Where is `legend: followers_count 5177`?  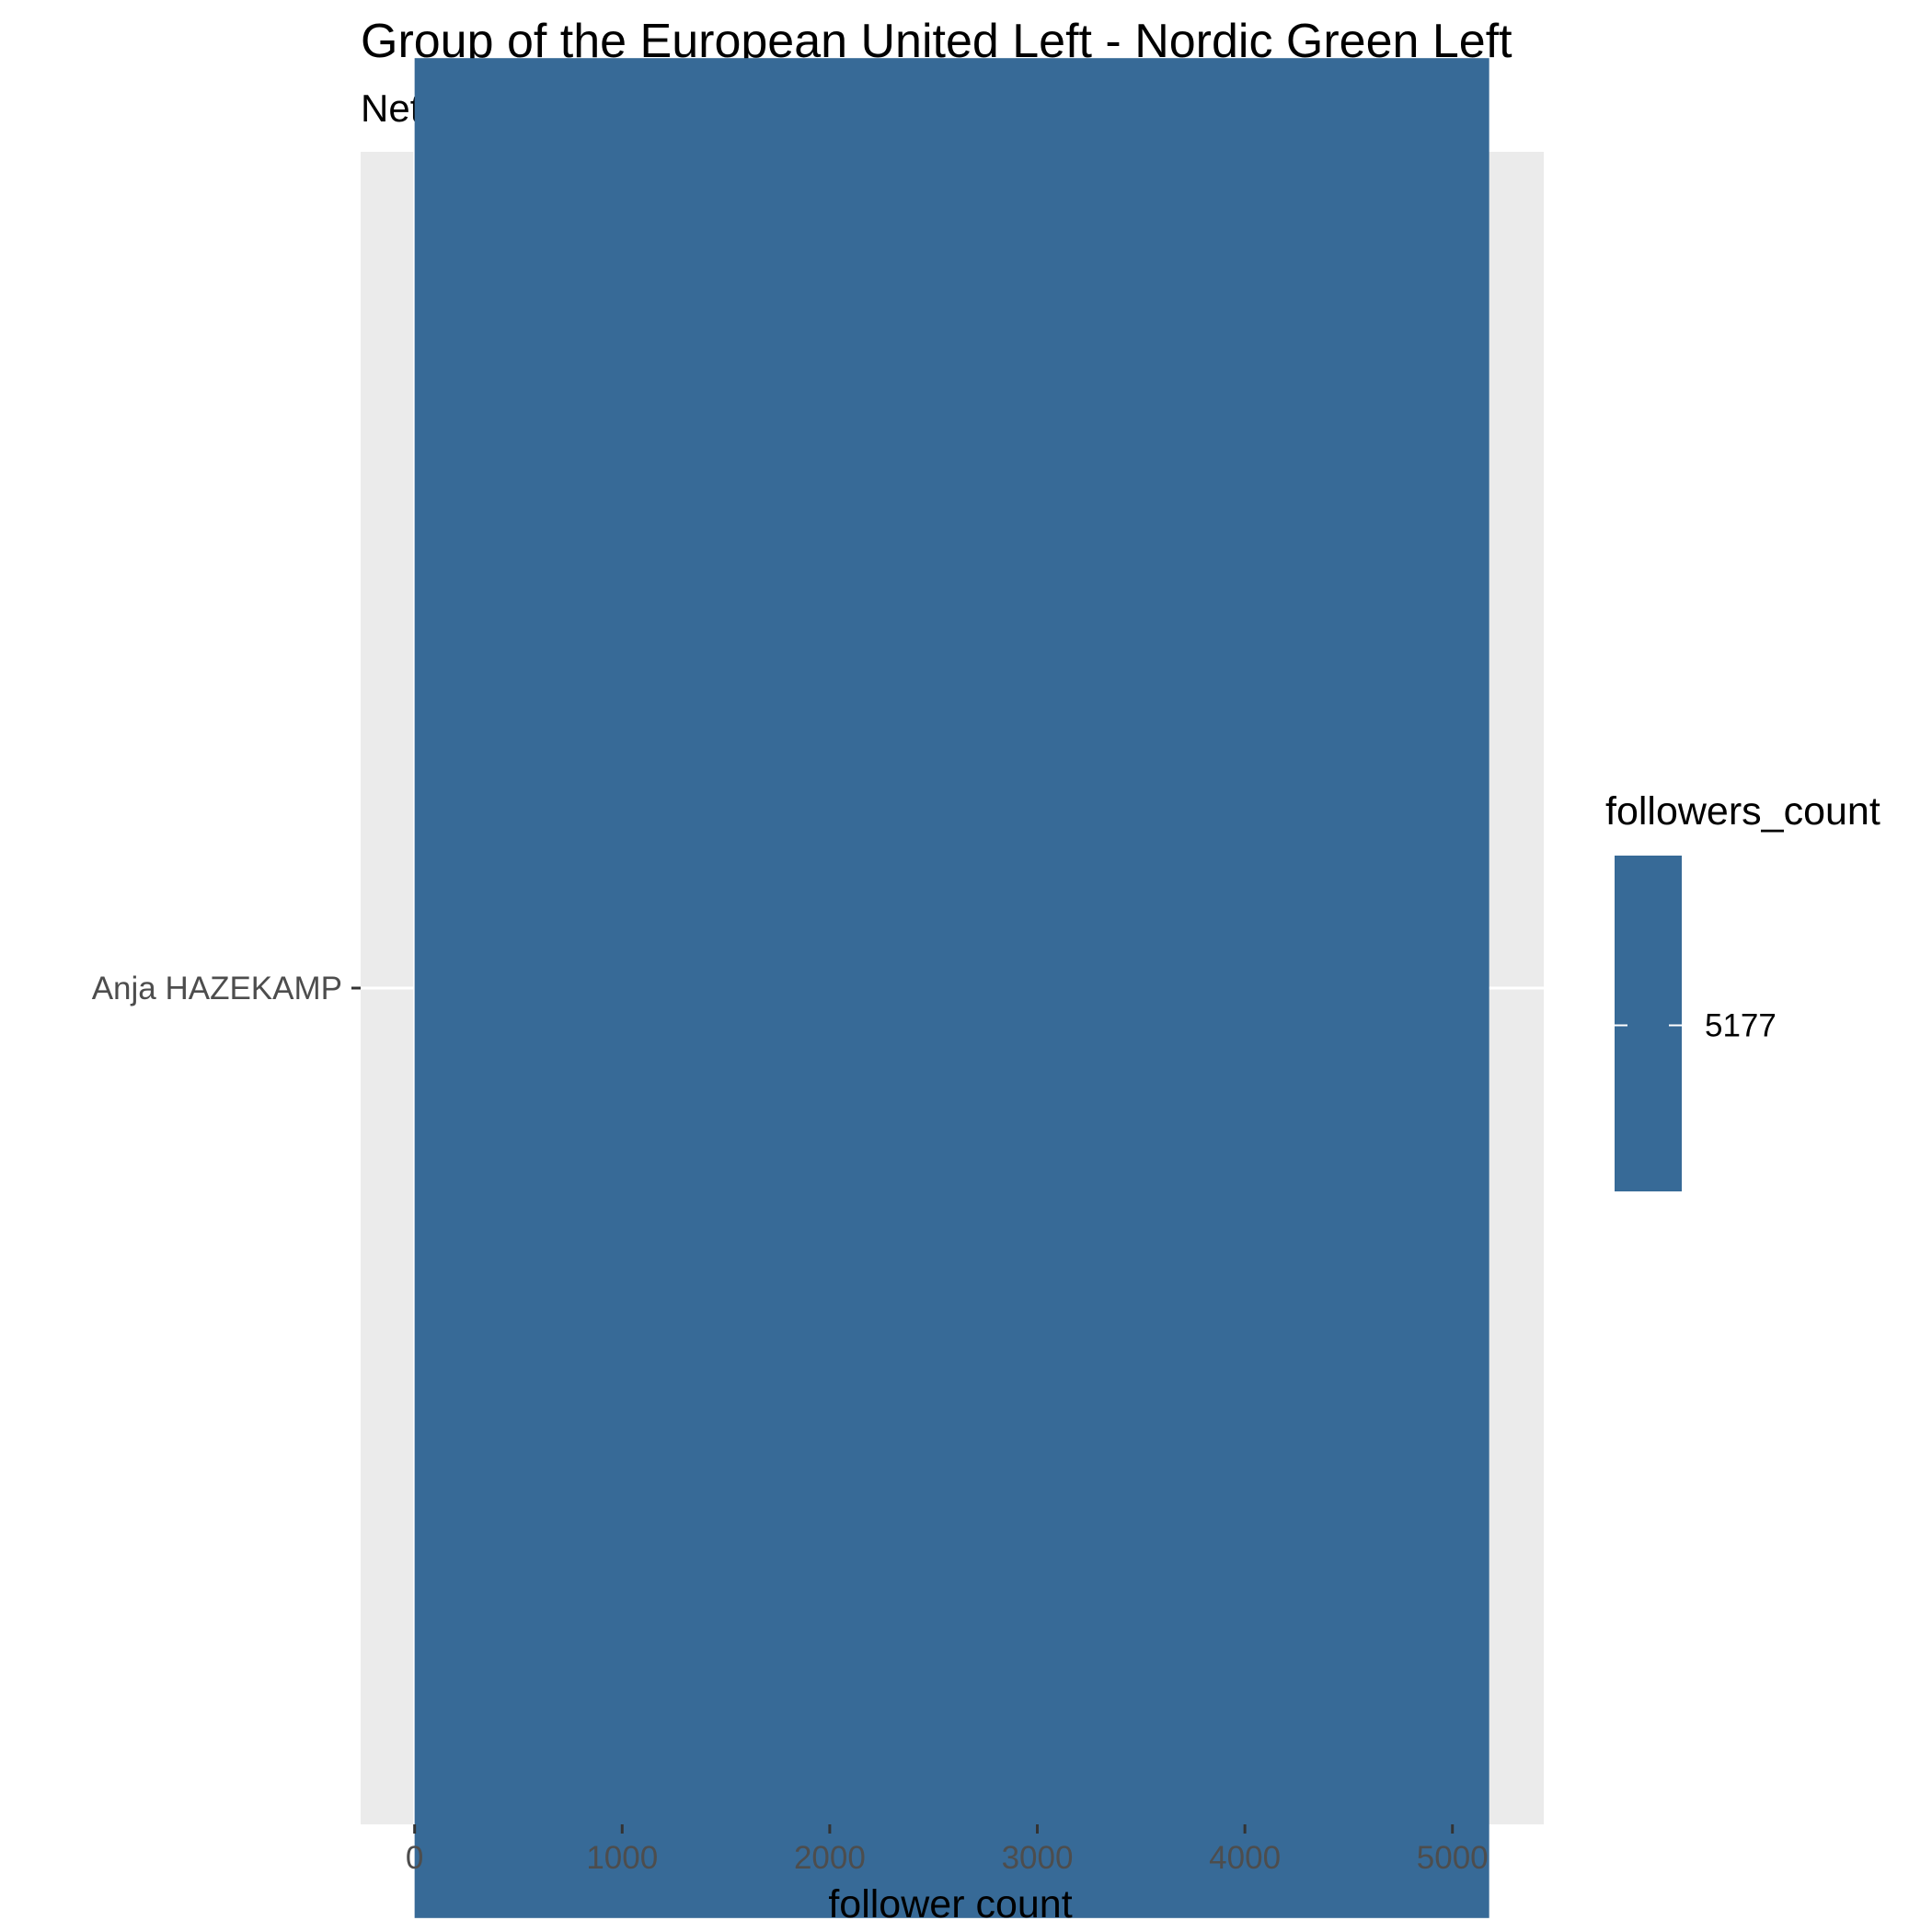
legend: followers_count 5177 is located at coordinates (1742, 990).